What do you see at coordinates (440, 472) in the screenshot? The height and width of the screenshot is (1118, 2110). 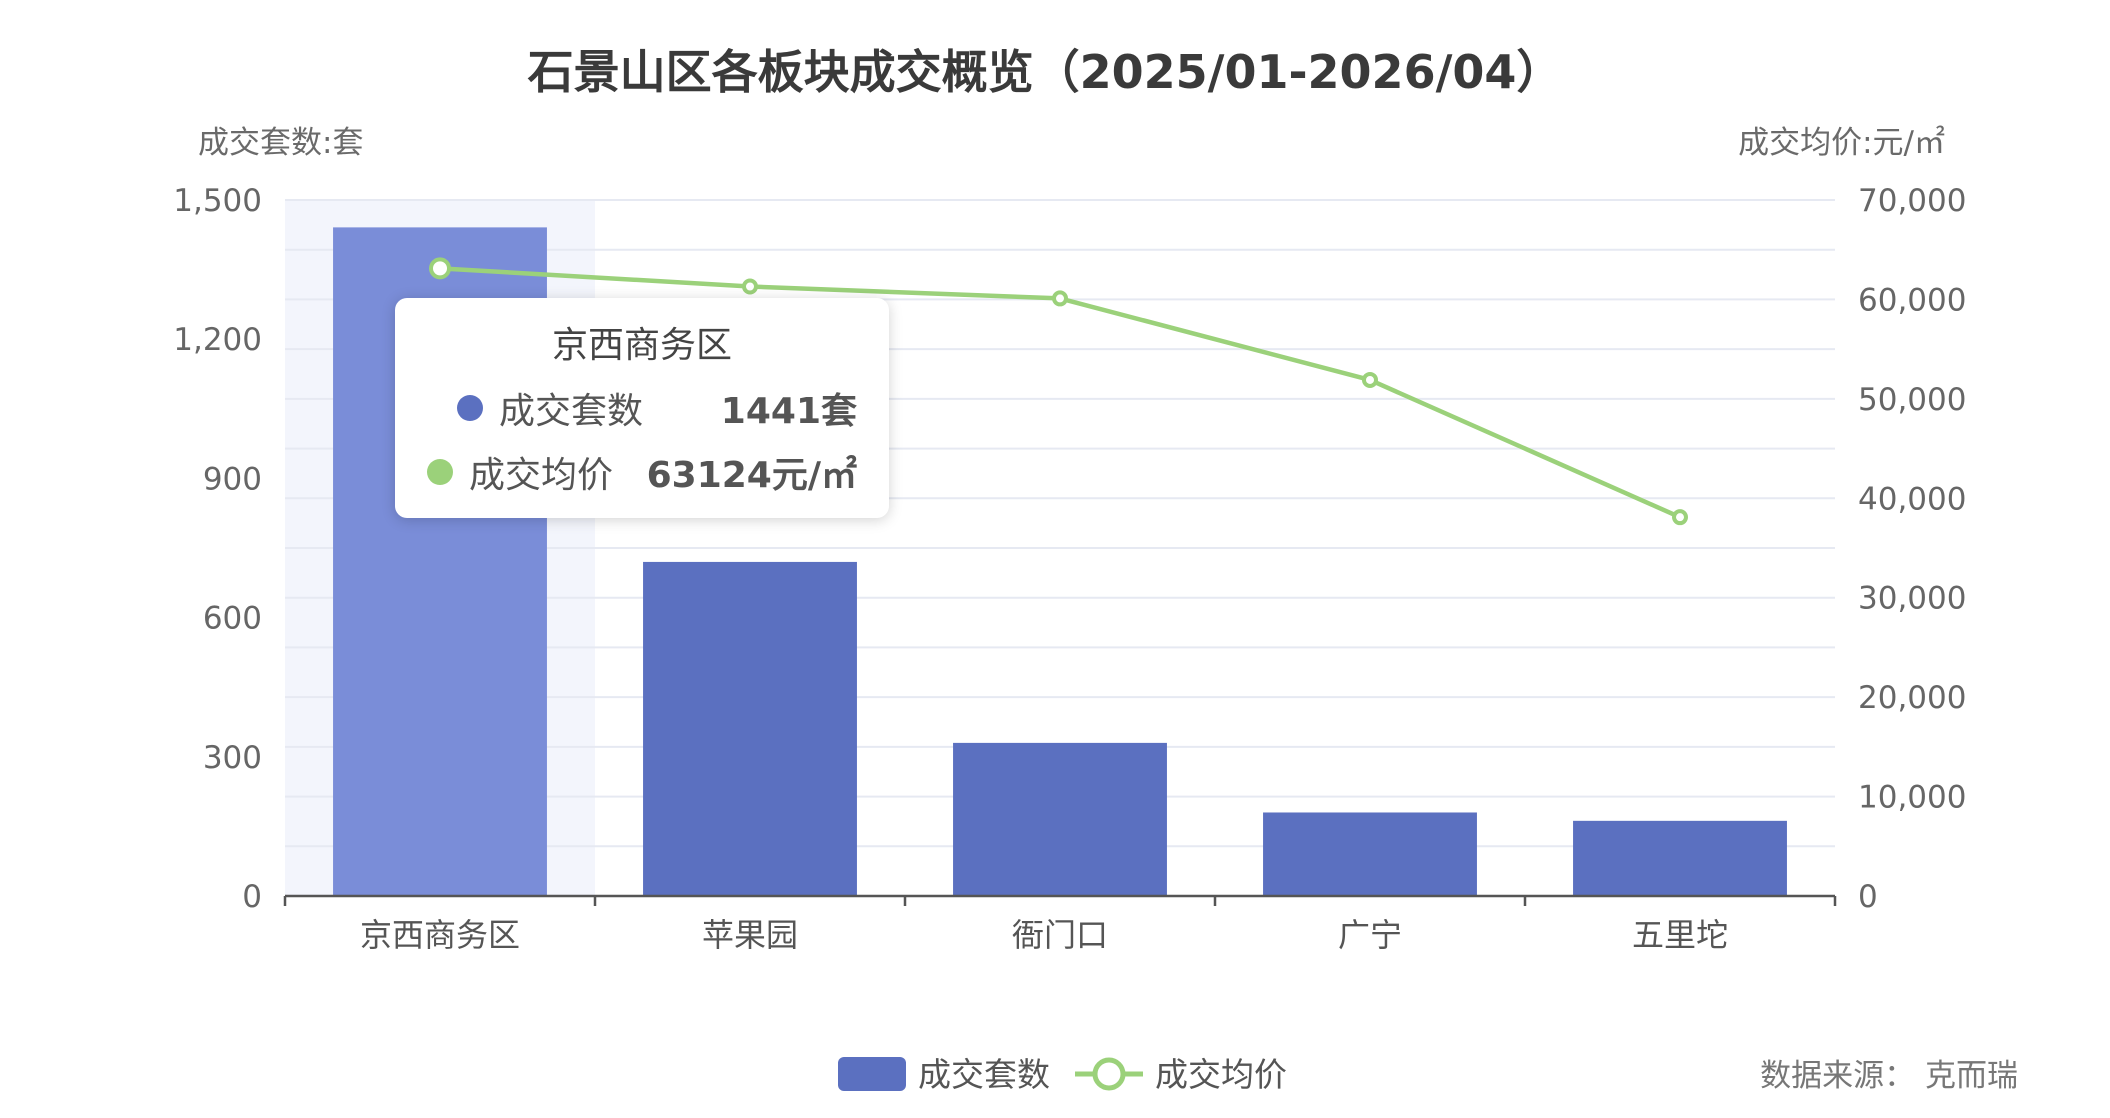 I see `tooltip-dot-price` at bounding box center [440, 472].